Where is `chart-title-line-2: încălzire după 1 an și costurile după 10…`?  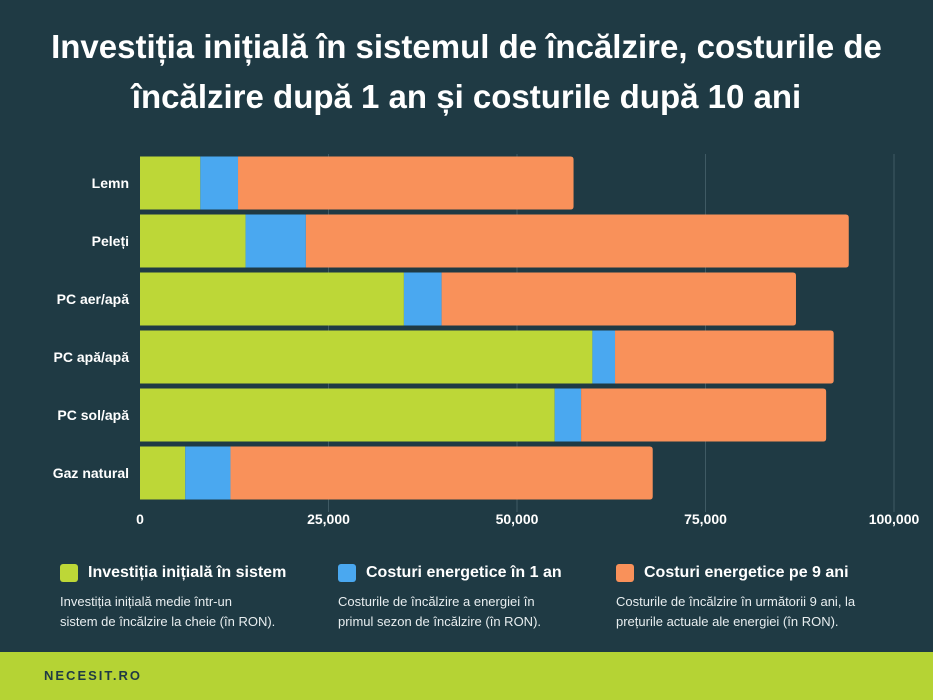 chart-title-line-2: încălzire după 1 an și costurile după 10… is located at coordinates (466, 96).